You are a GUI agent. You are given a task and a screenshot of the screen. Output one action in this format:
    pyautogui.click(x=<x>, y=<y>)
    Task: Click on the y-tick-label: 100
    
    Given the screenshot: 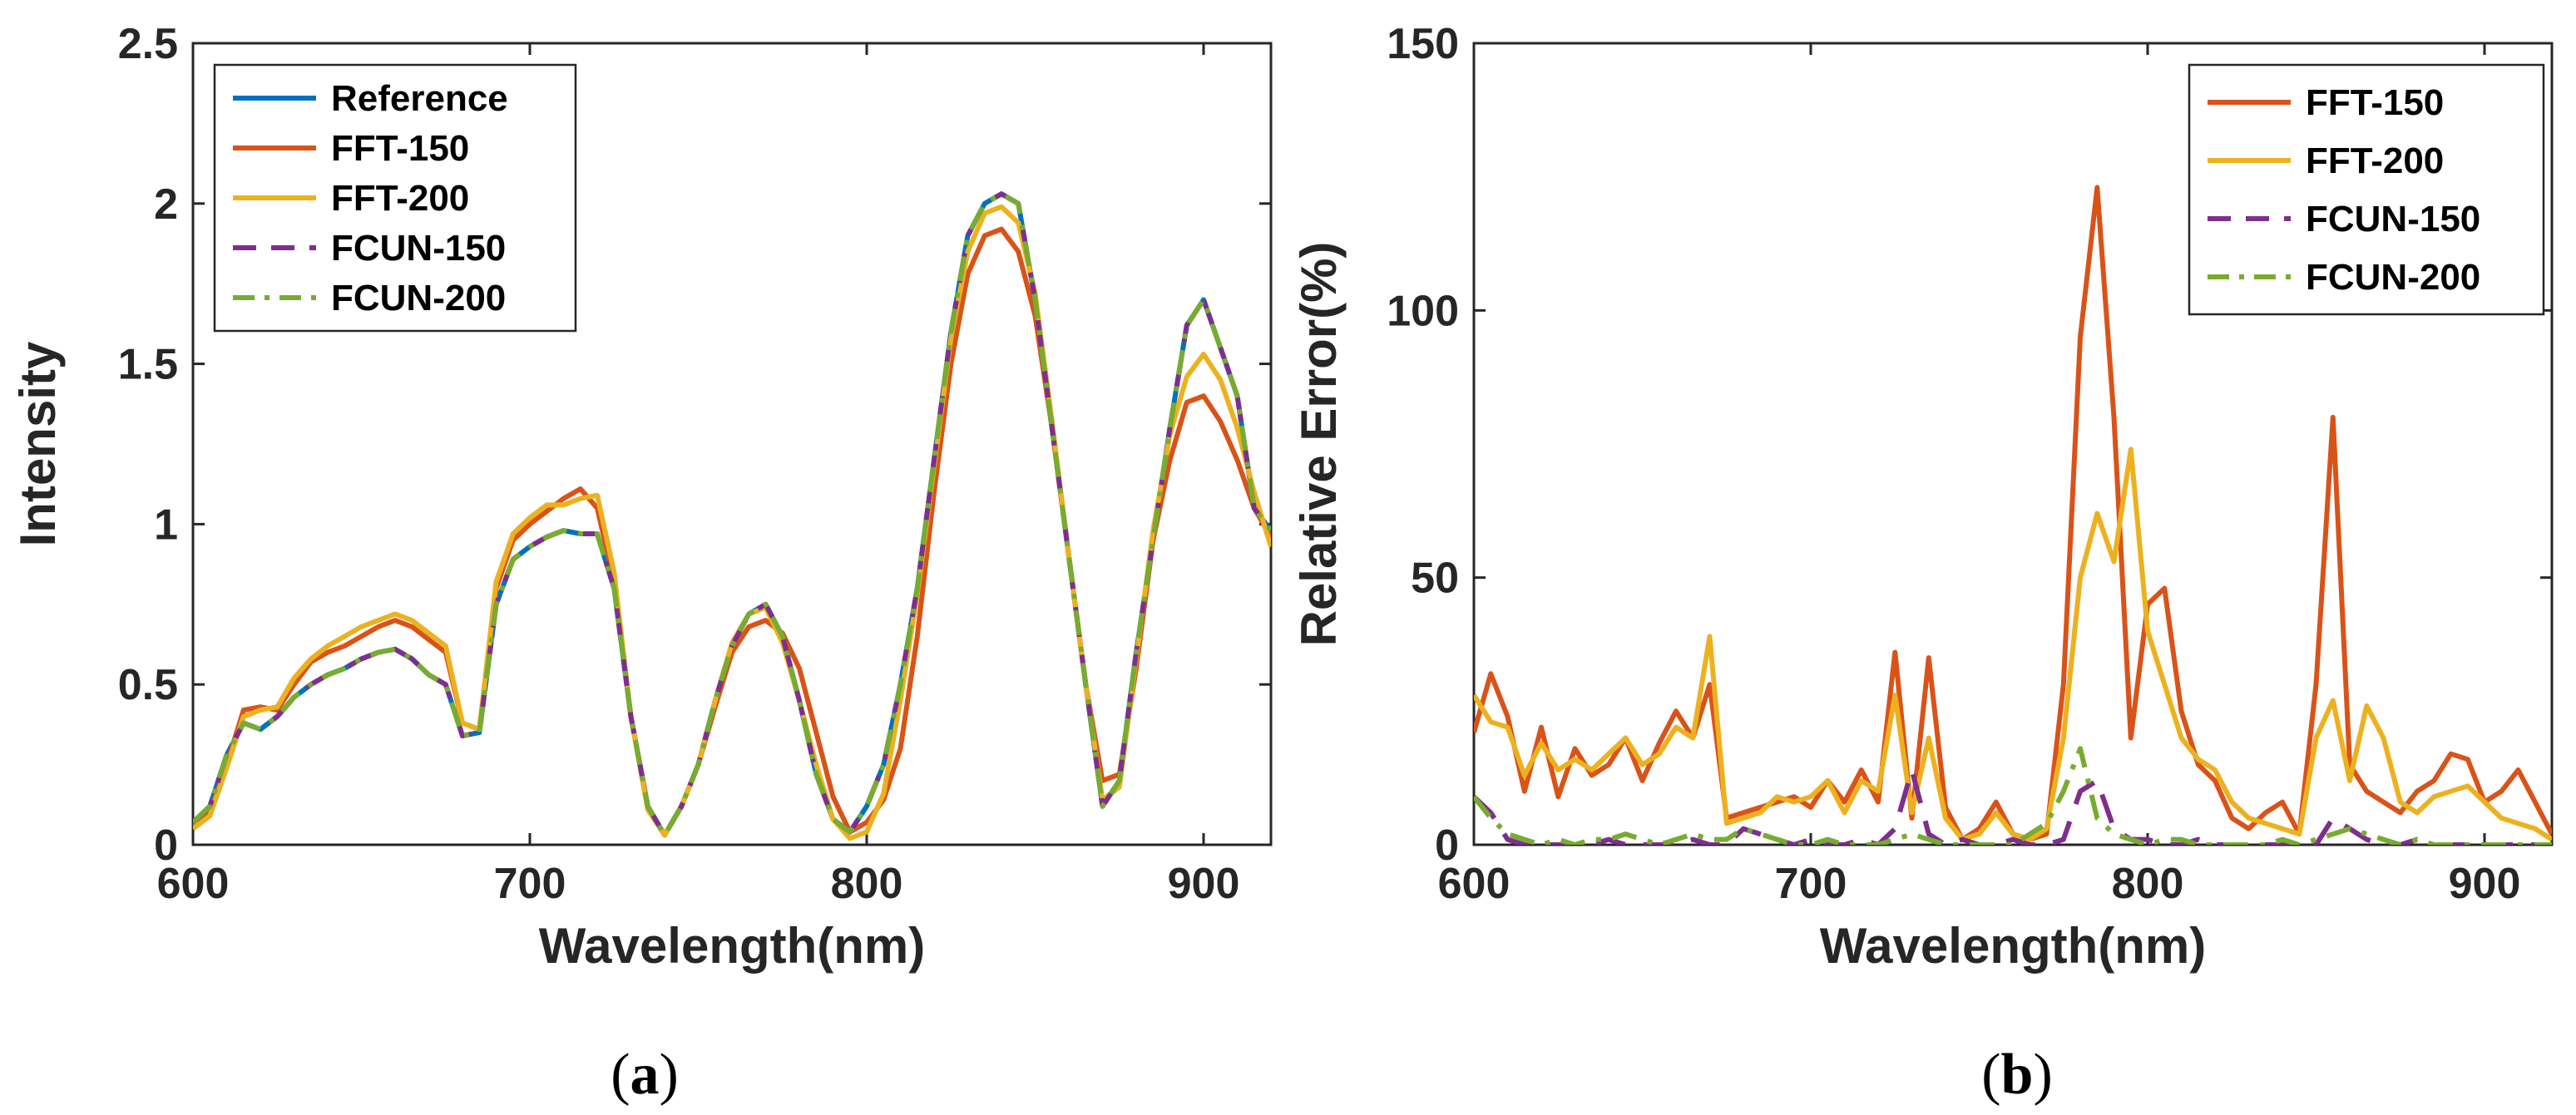 What is the action you would take?
    pyautogui.click(x=1423, y=311)
    